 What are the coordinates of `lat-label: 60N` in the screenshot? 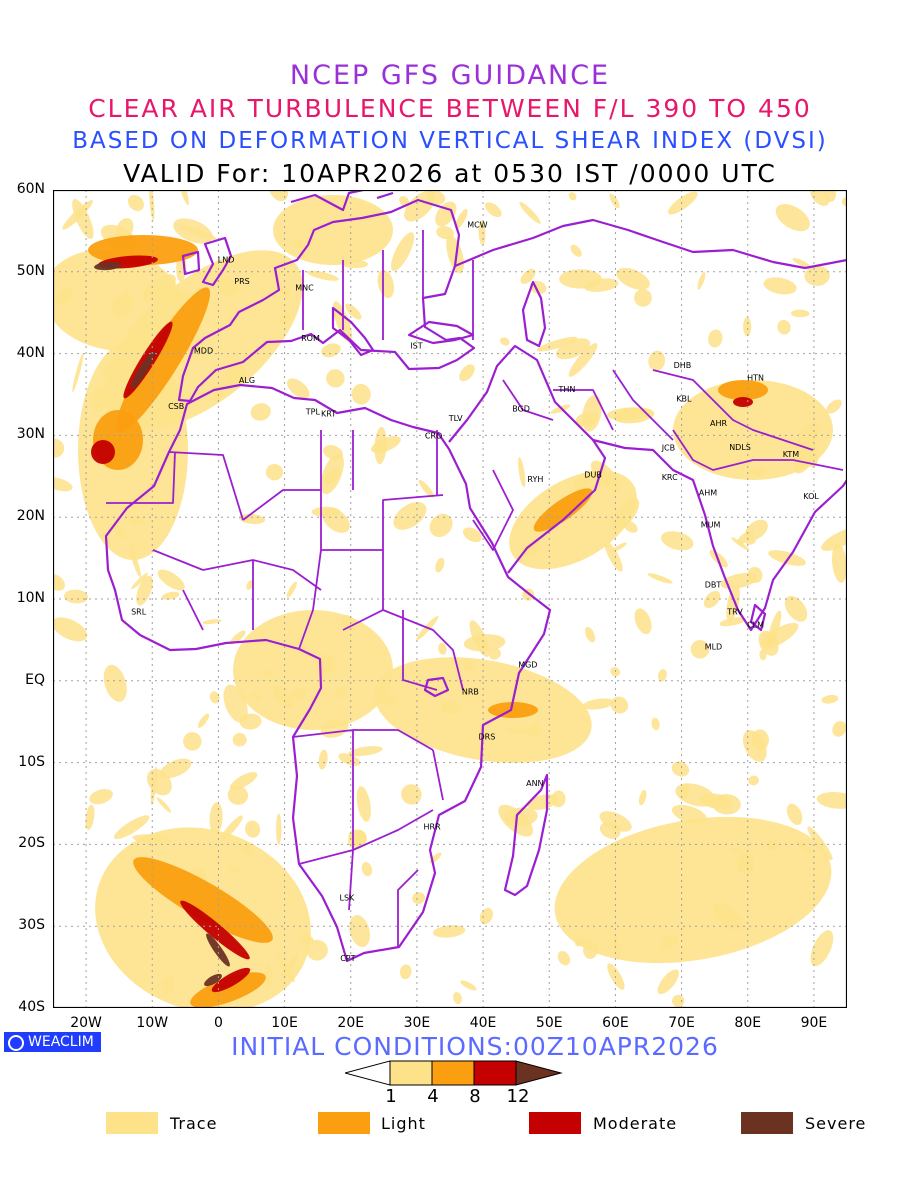 It's located at (30, 189).